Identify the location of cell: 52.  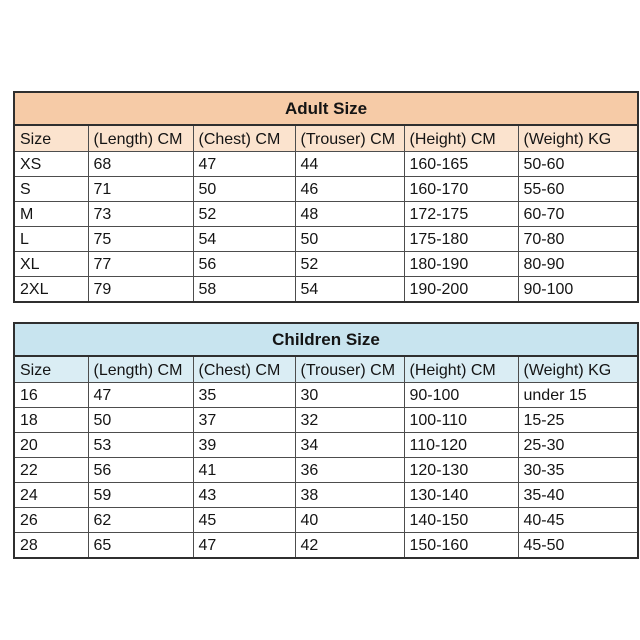
(244, 214).